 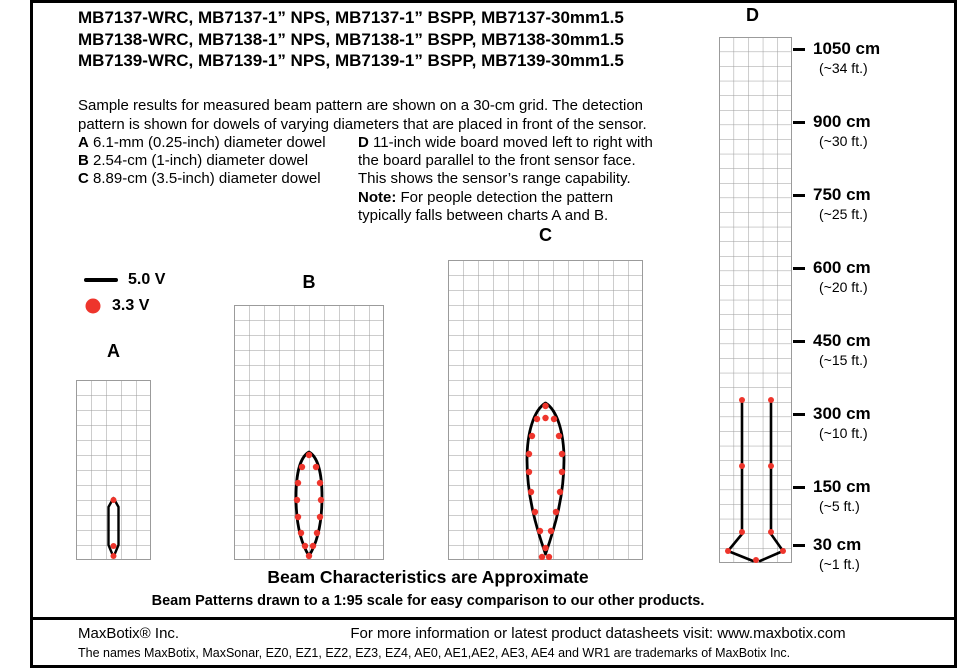 What do you see at coordinates (483, 215) in the screenshot?
I see `board-note-line2: typically falls between charts A and B.` at bounding box center [483, 215].